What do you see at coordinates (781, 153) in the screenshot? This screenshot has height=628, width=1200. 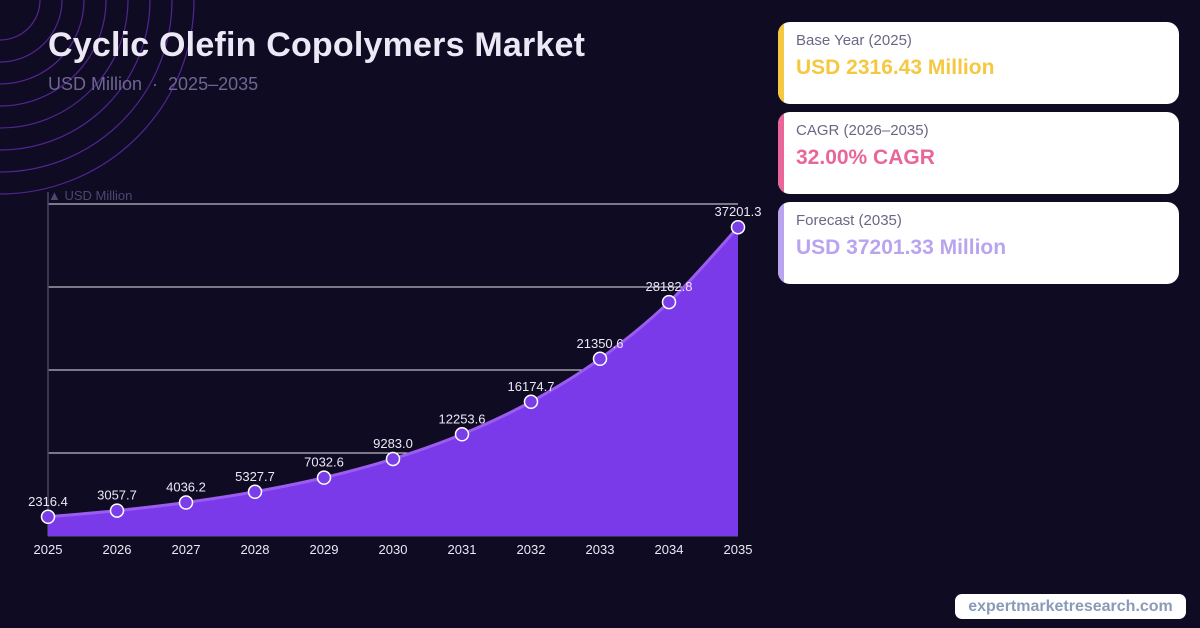 I see `cagr-accent-bar` at bounding box center [781, 153].